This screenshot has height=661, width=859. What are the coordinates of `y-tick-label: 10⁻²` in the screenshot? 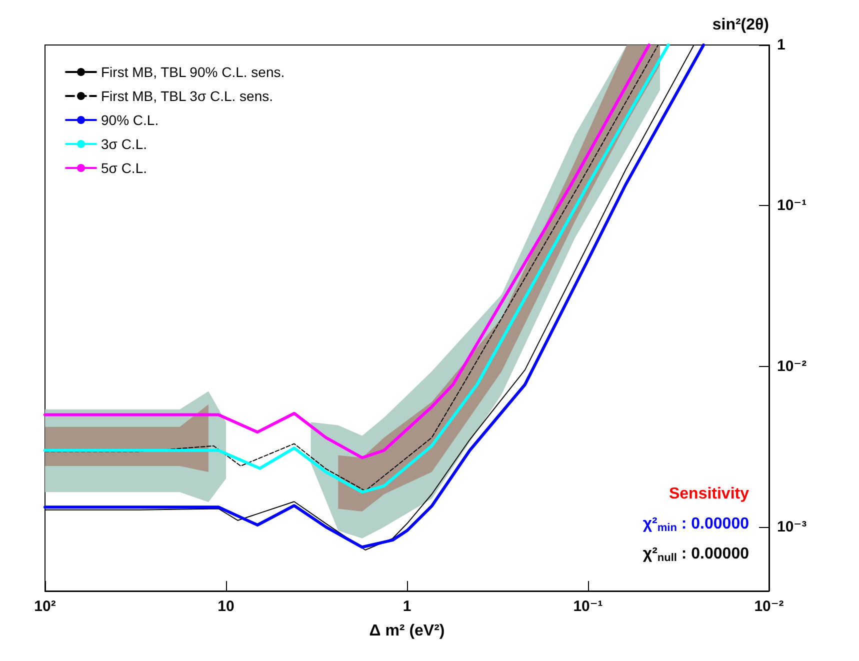 It's located at (792, 366).